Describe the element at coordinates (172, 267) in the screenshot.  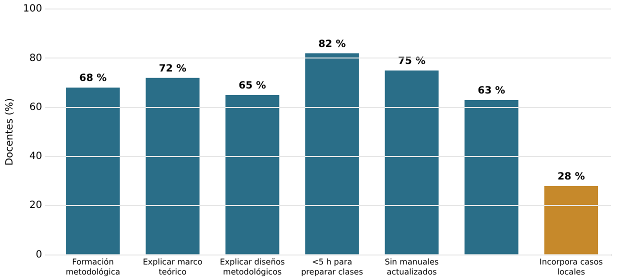
I see `x-tick-label: Explicar marco teórico` at that location.